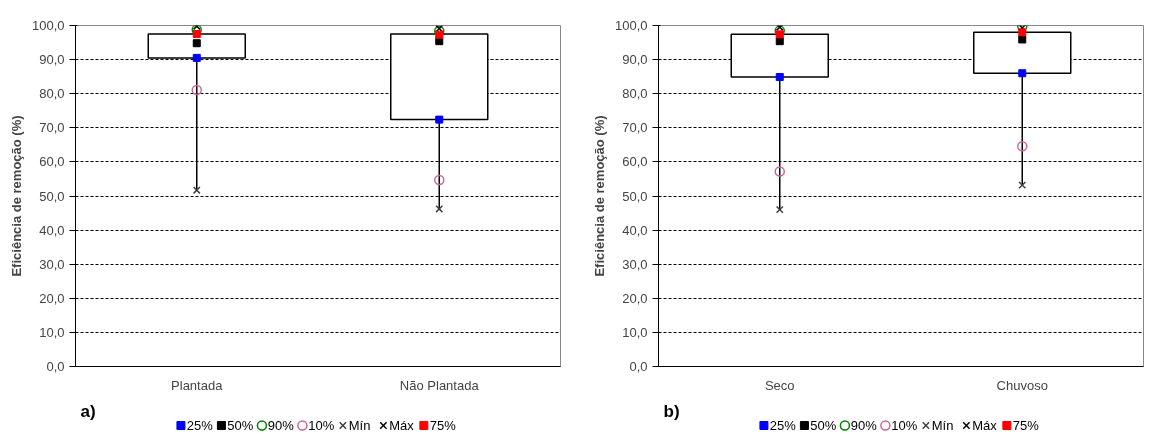  What do you see at coordinates (88, 411) in the screenshot?
I see `text: a)` at bounding box center [88, 411].